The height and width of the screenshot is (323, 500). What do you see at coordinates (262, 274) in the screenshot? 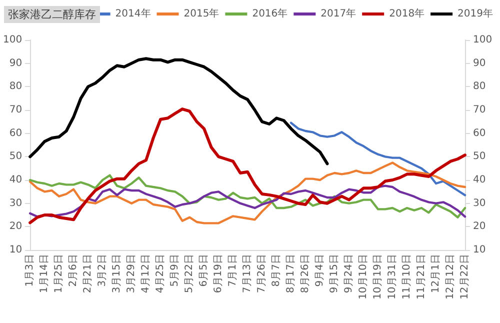
I see `x-tick-label: 7月26日` at bounding box center [262, 274].